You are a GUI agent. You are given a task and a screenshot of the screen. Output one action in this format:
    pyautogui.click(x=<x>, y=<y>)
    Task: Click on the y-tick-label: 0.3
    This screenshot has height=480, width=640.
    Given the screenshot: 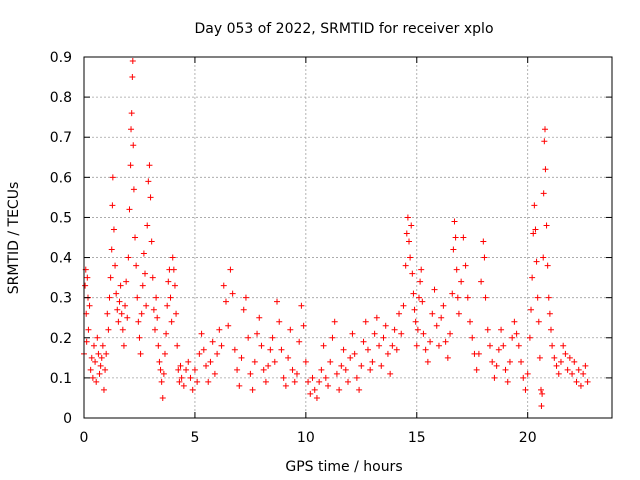 What is the action you would take?
    pyautogui.click(x=61, y=299)
    